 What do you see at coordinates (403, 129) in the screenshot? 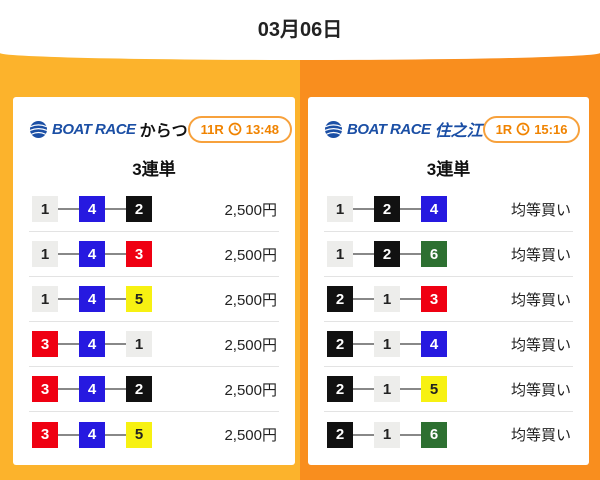
I see `boatrace-logo: BOAT RACE 住之江` at bounding box center [403, 129].